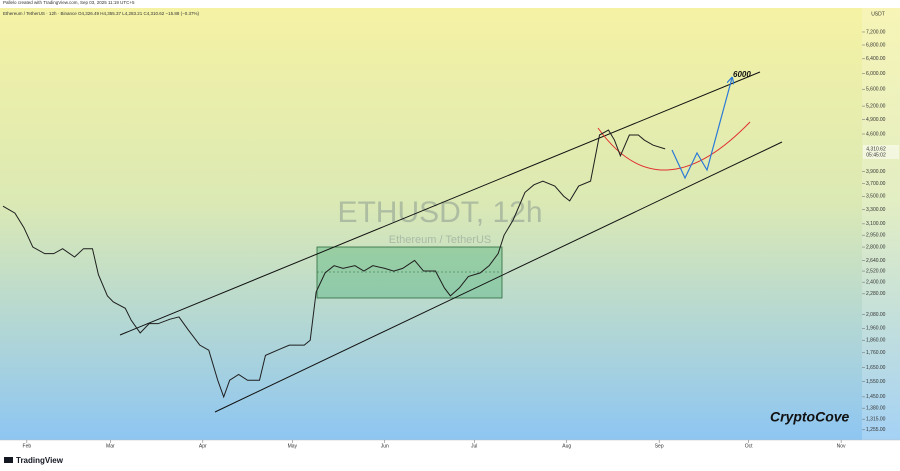 This screenshot has width=900, height=471. Describe the element at coordinates (876, 149) in the screenshot. I see `price-label: 4,310.62` at that location.